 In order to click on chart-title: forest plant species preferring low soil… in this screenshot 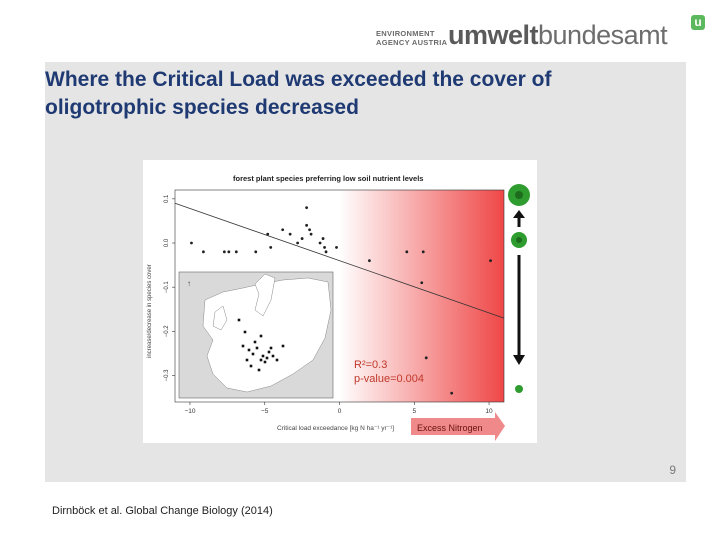, I will do `click(328, 178)`.